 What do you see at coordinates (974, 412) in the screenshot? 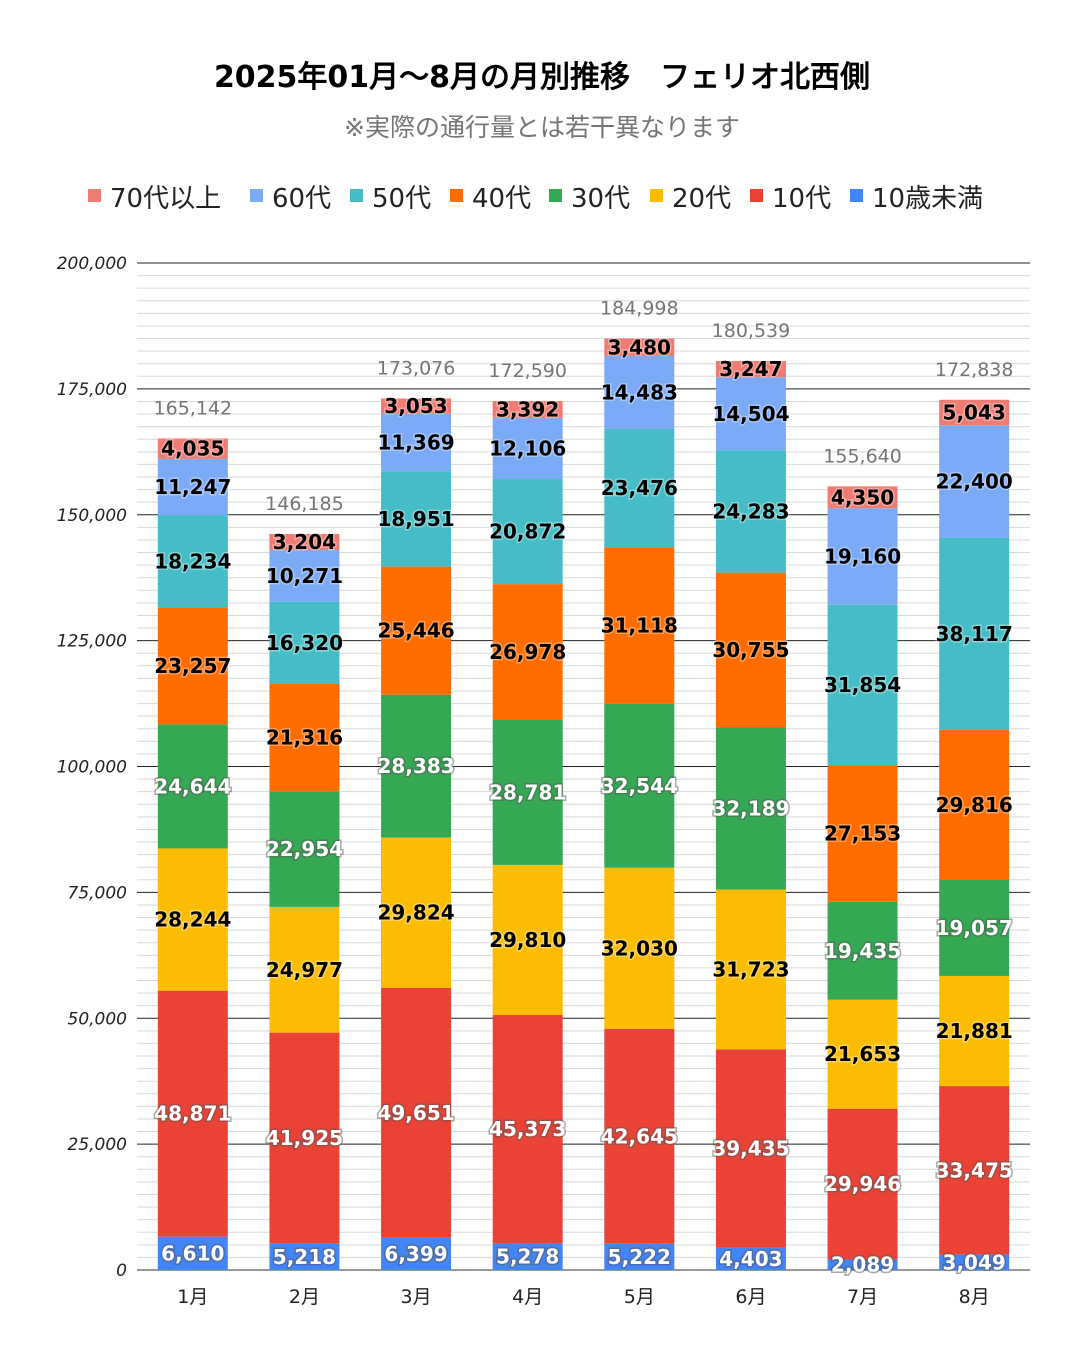
I see `data-label: 5,043` at bounding box center [974, 412].